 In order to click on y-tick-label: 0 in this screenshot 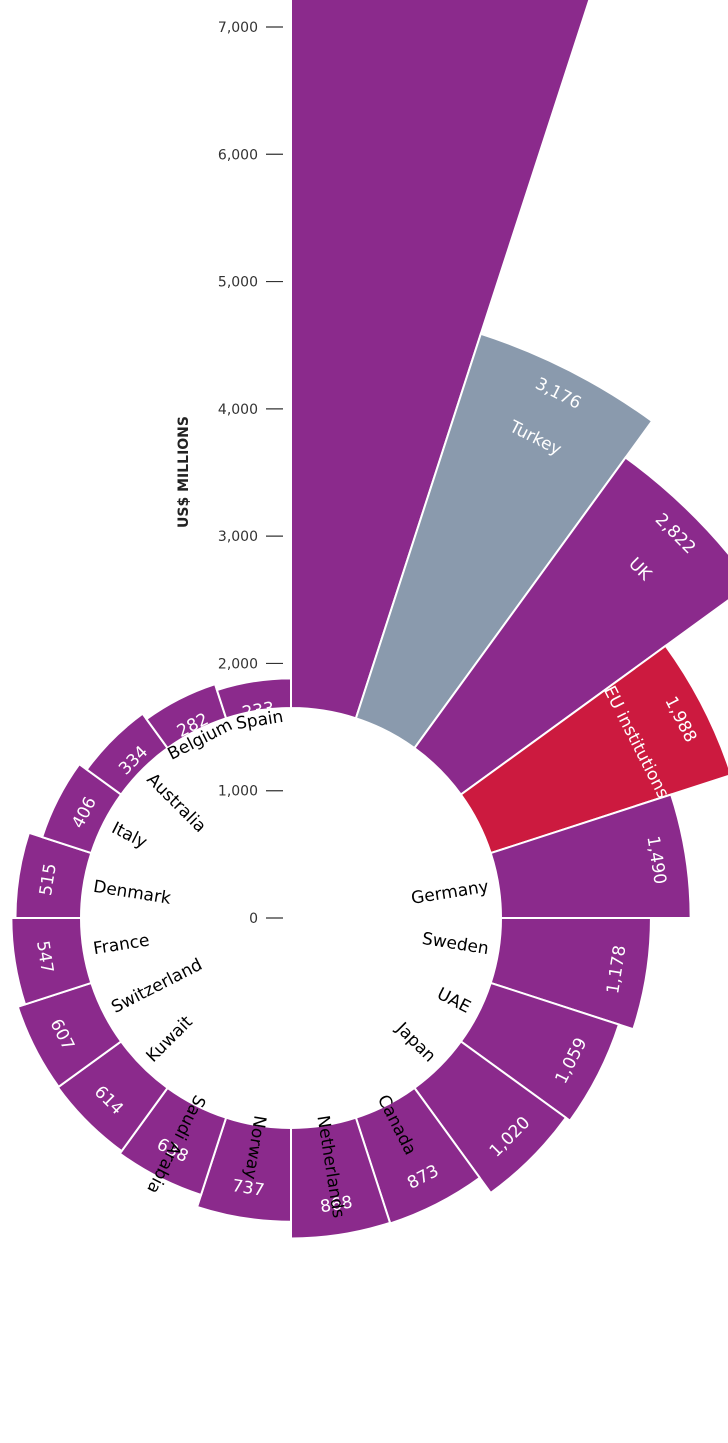, I will do `click(253, 919)`.